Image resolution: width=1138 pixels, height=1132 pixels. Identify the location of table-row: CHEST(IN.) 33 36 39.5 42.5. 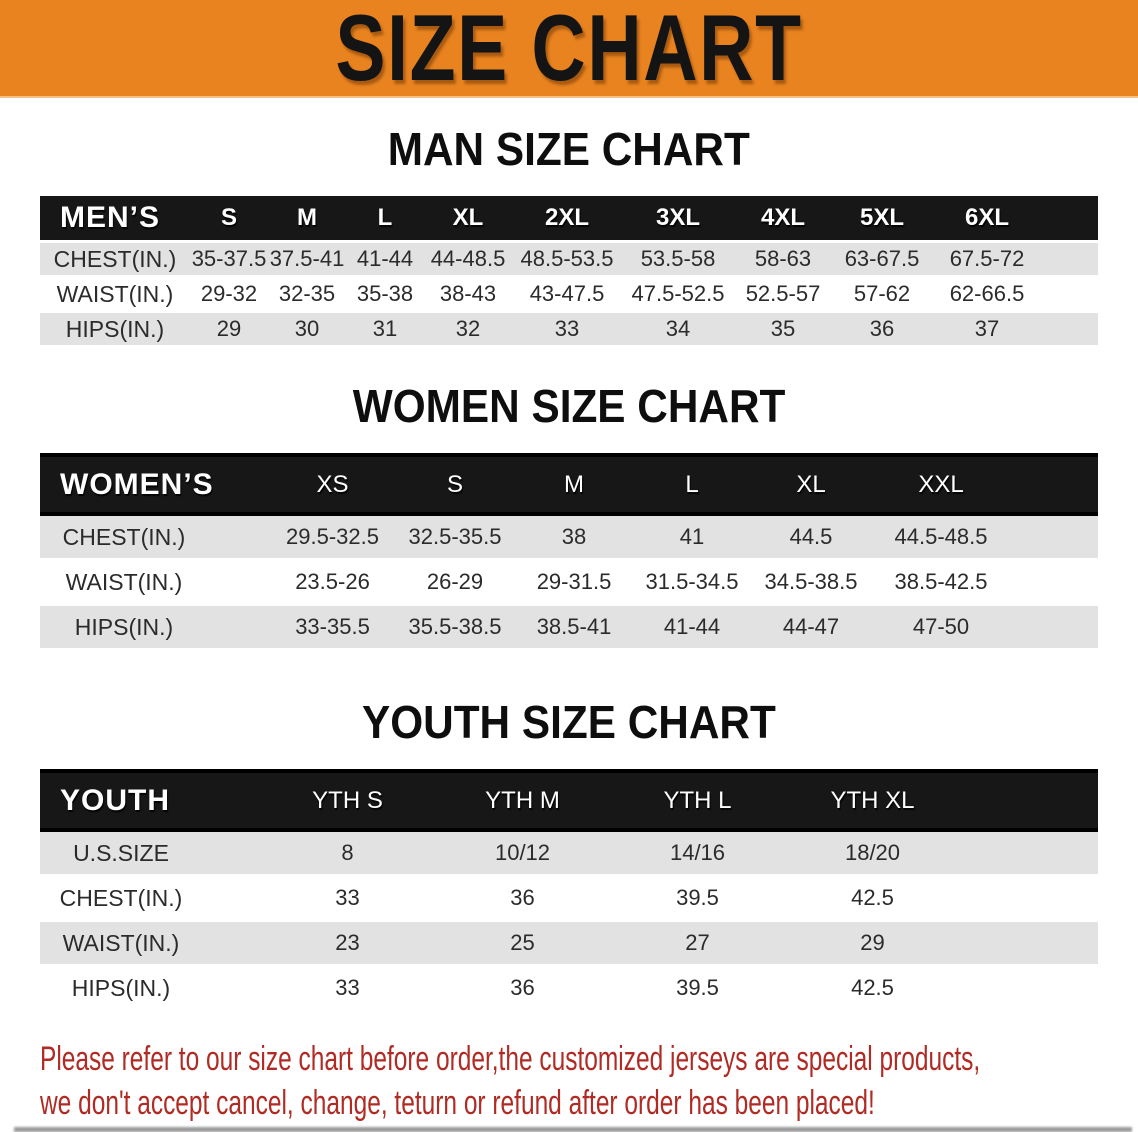
(569, 897).